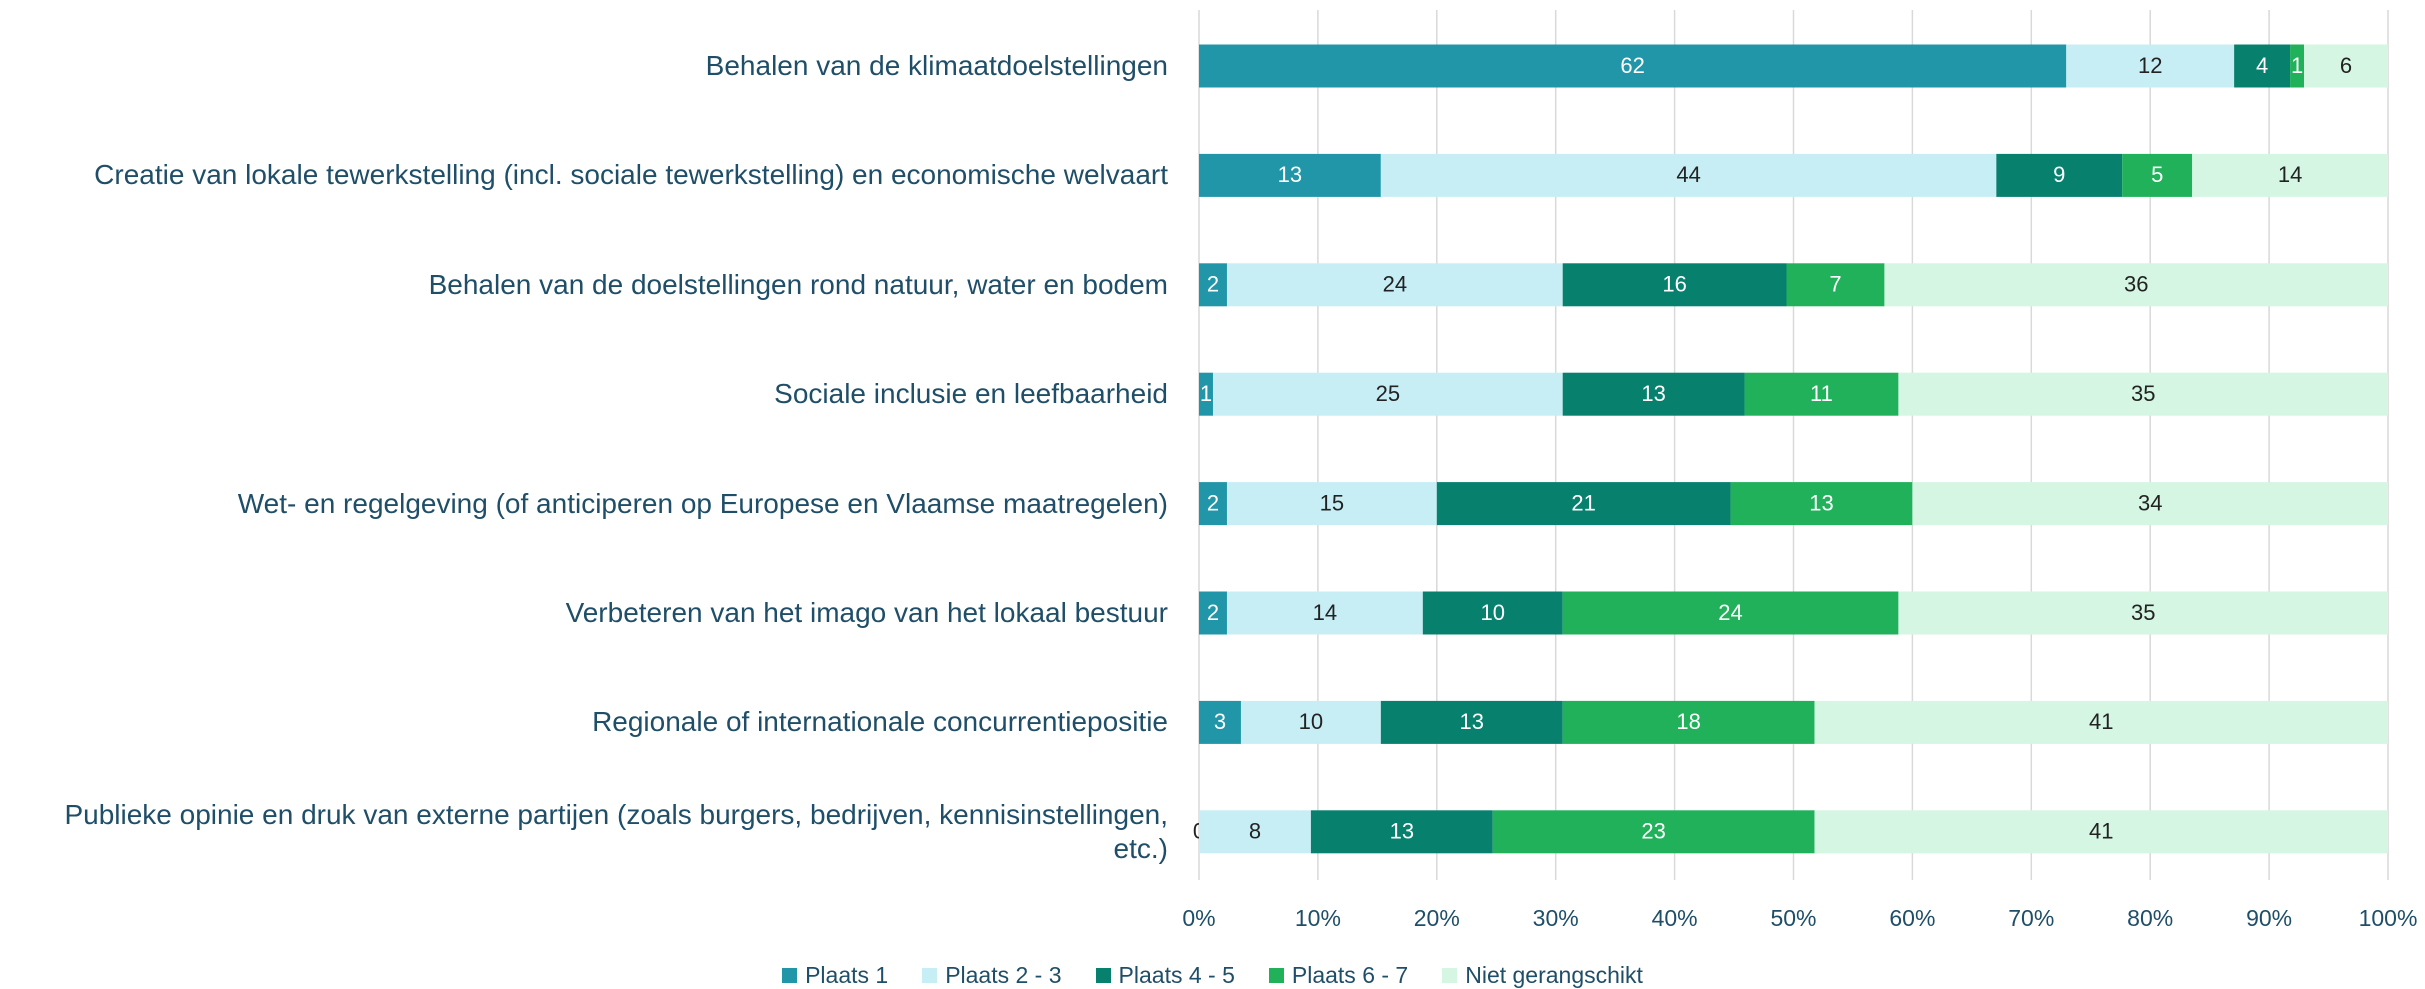 This screenshot has width=2425, height=989. Describe the element at coordinates (1793, 918) in the screenshot. I see `x-tick-label: 50%` at that location.